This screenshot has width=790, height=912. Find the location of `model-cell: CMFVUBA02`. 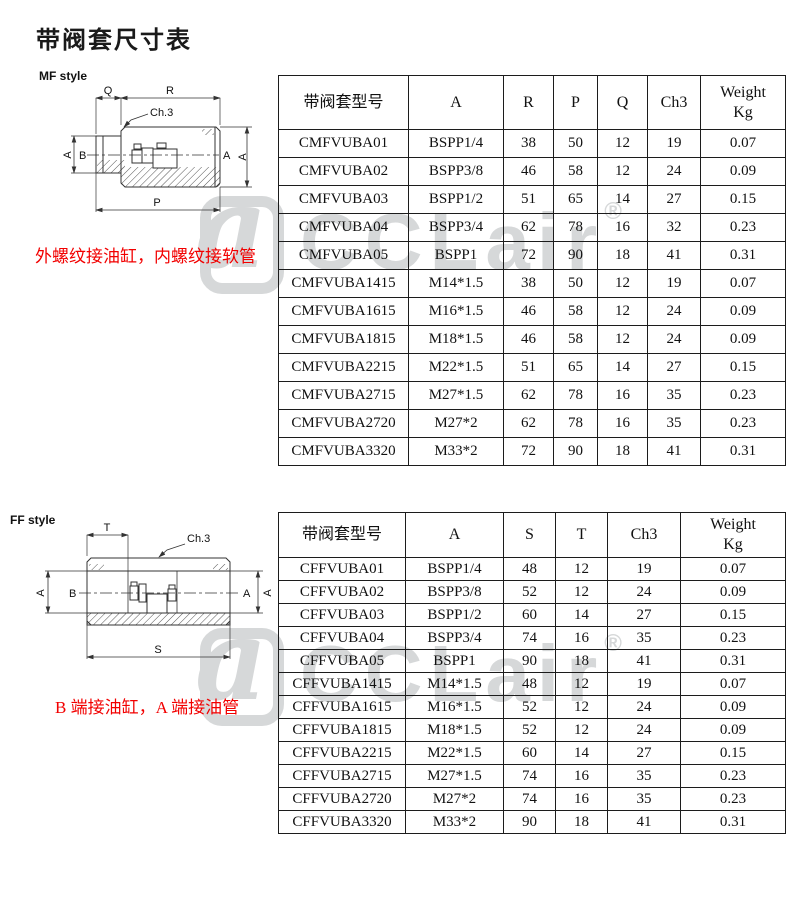

model-cell: CMFVUBA02 is located at coordinates (343, 171).